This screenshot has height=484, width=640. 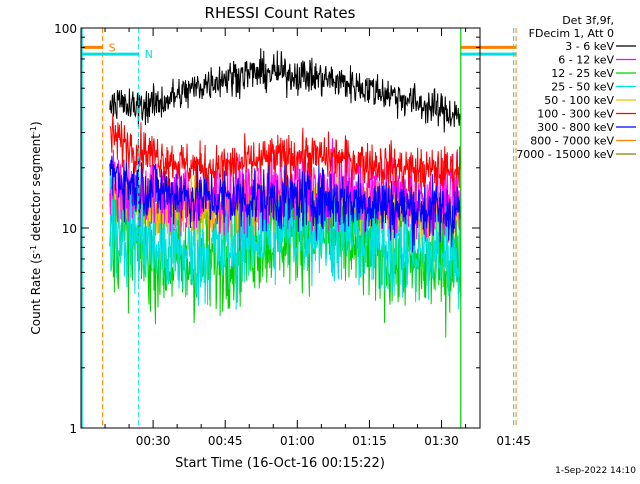 I want to click on y-axis-label: Count Rate (s-1 detector segment-1), so click(x=36, y=227).